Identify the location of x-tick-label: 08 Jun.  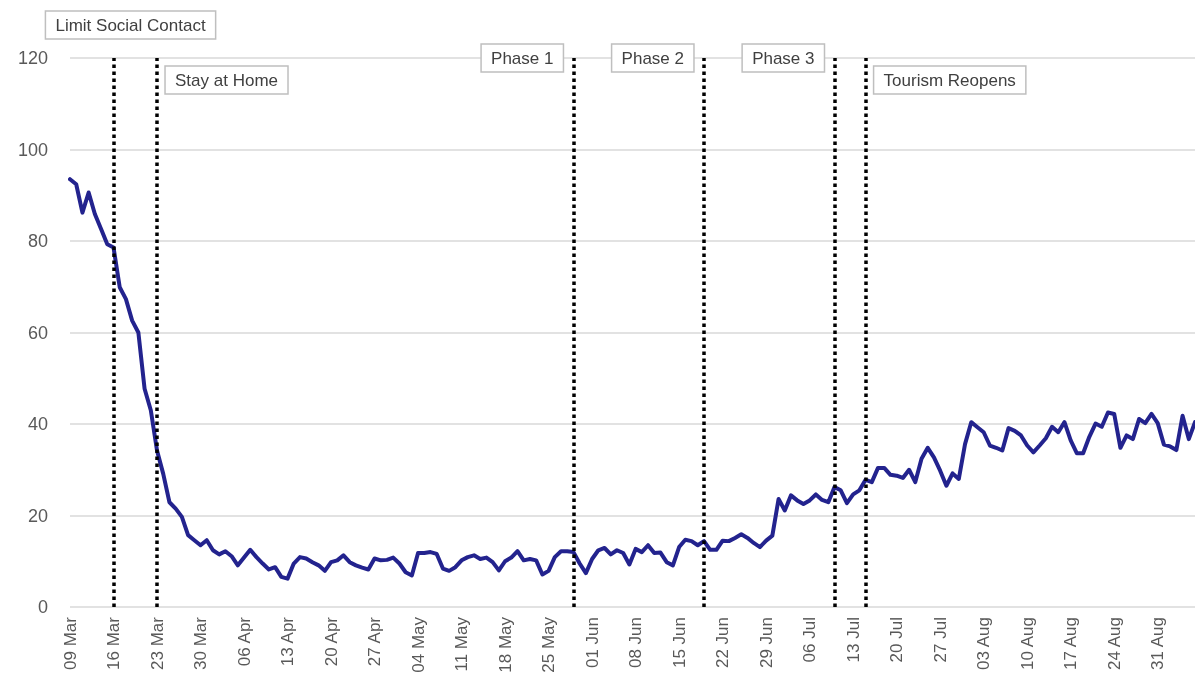
(636, 643).